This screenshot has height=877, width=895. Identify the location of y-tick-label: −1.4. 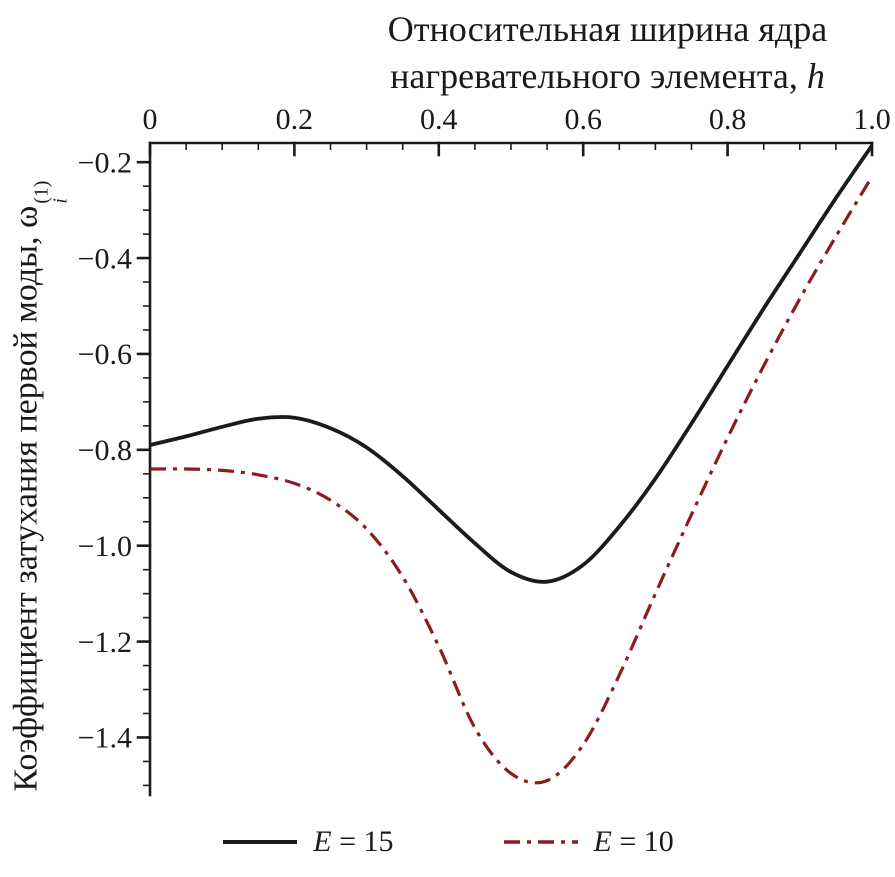
(105, 738).